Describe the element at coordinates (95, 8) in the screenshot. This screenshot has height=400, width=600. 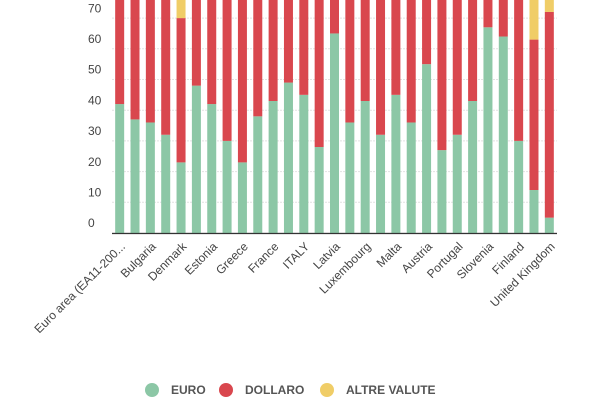
I see `y-tick-label: 70` at that location.